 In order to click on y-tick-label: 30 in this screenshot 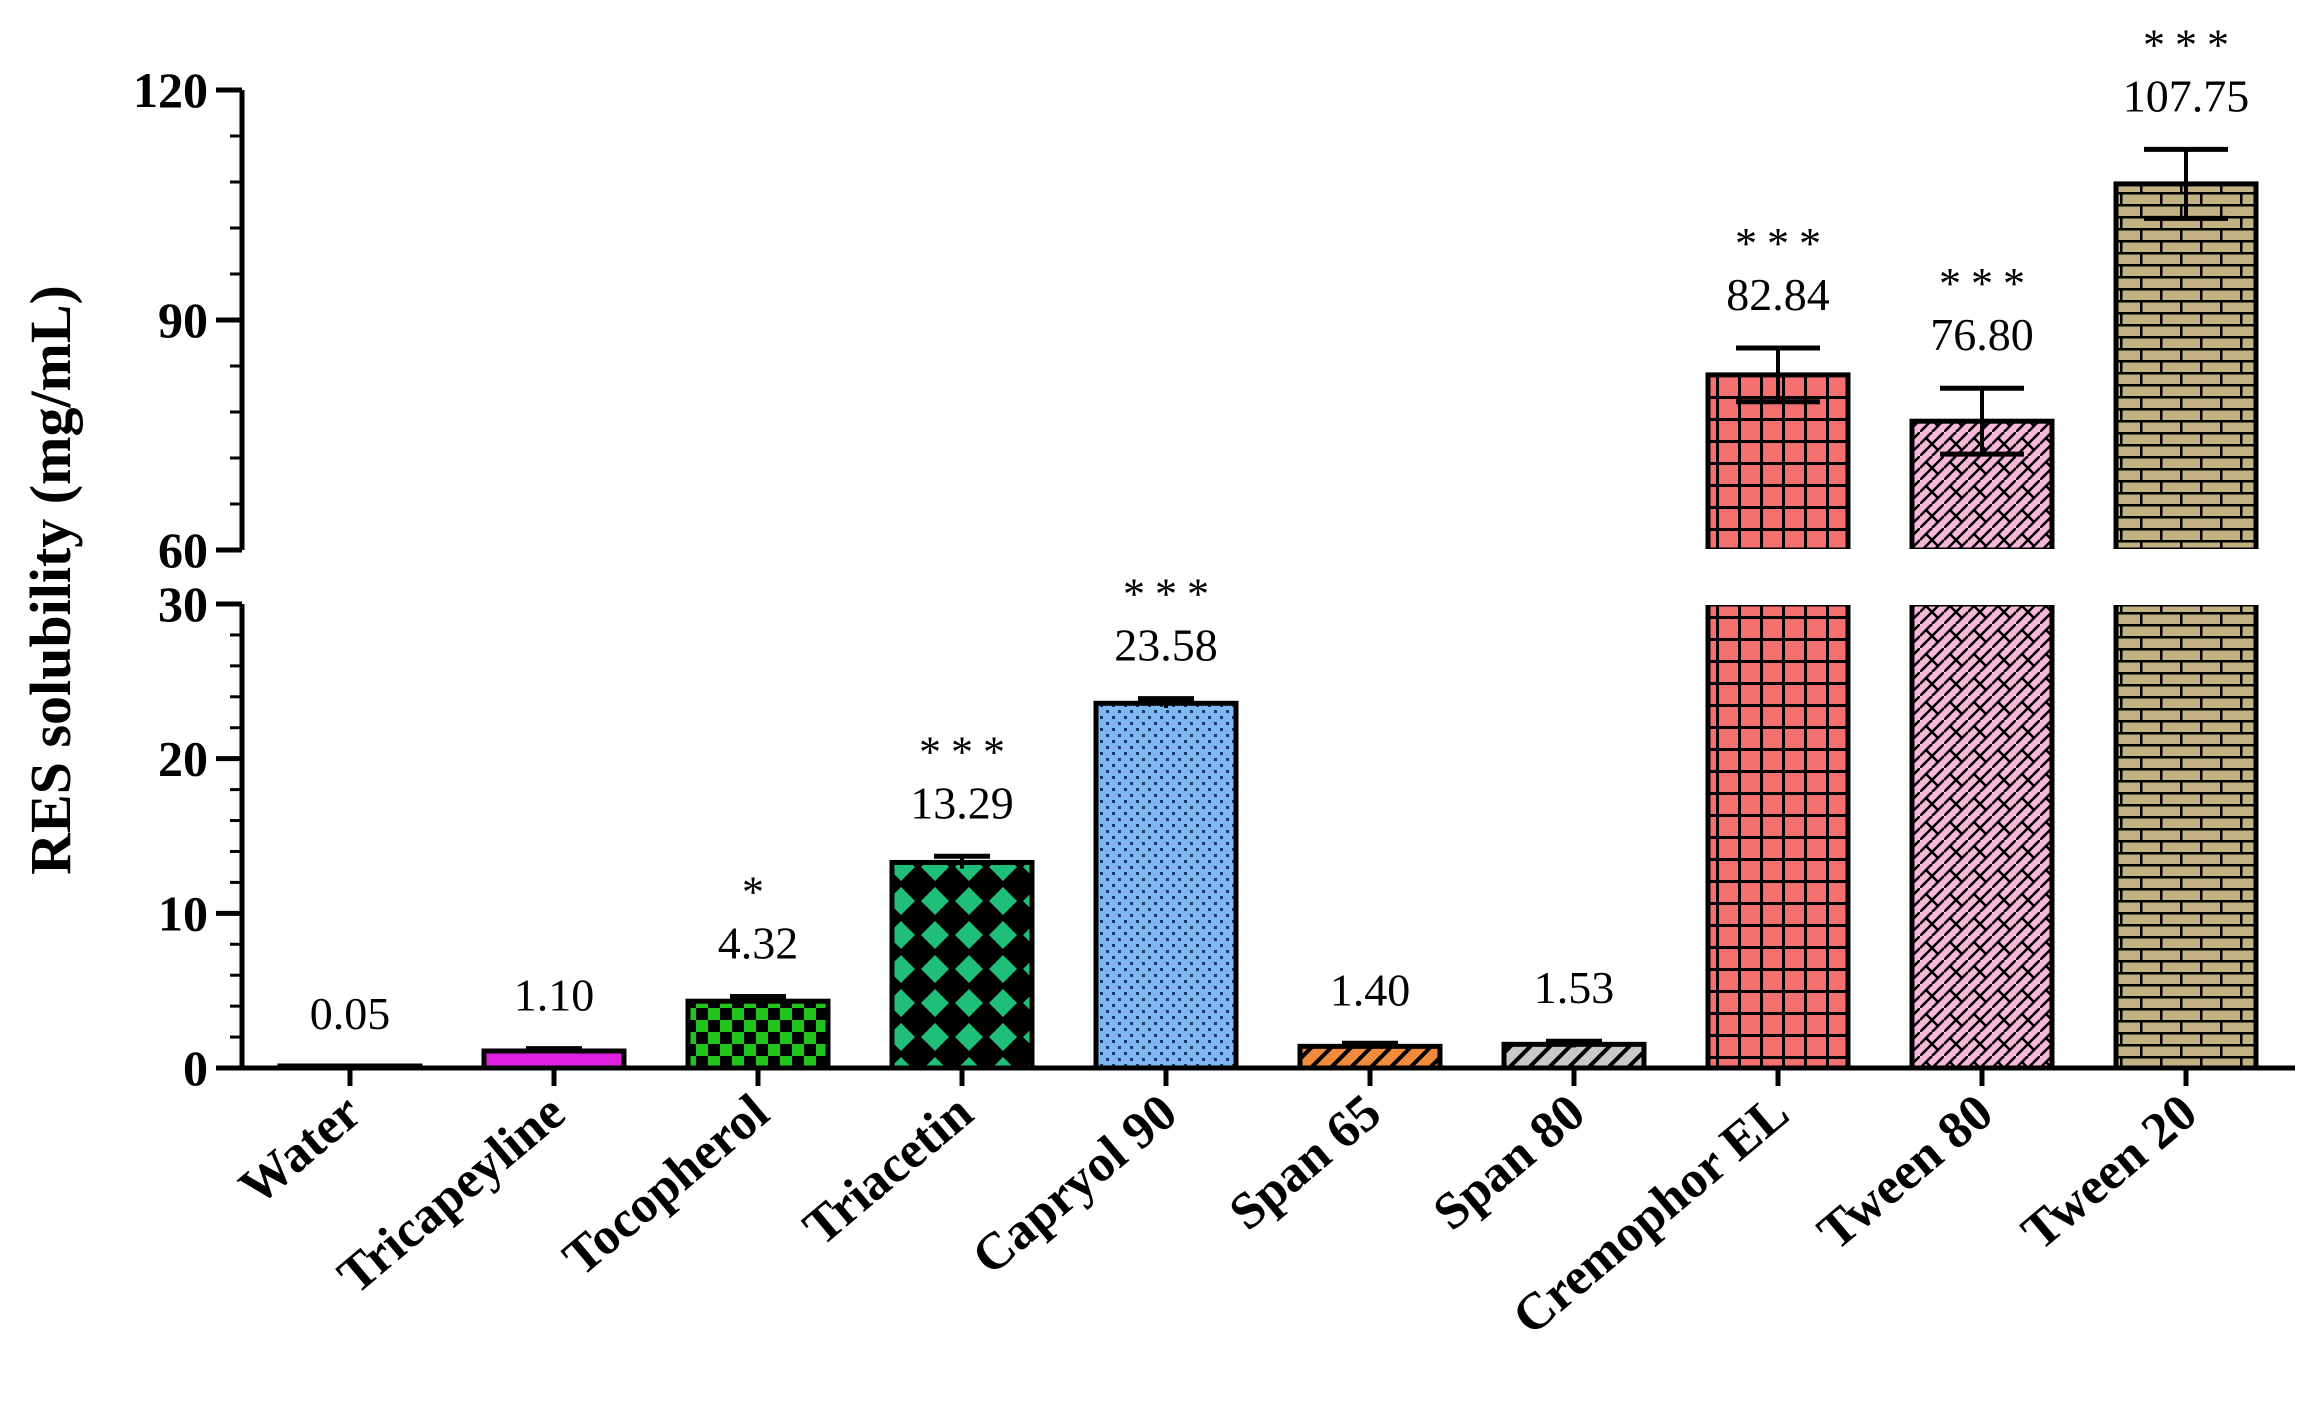, I will do `click(183, 604)`.